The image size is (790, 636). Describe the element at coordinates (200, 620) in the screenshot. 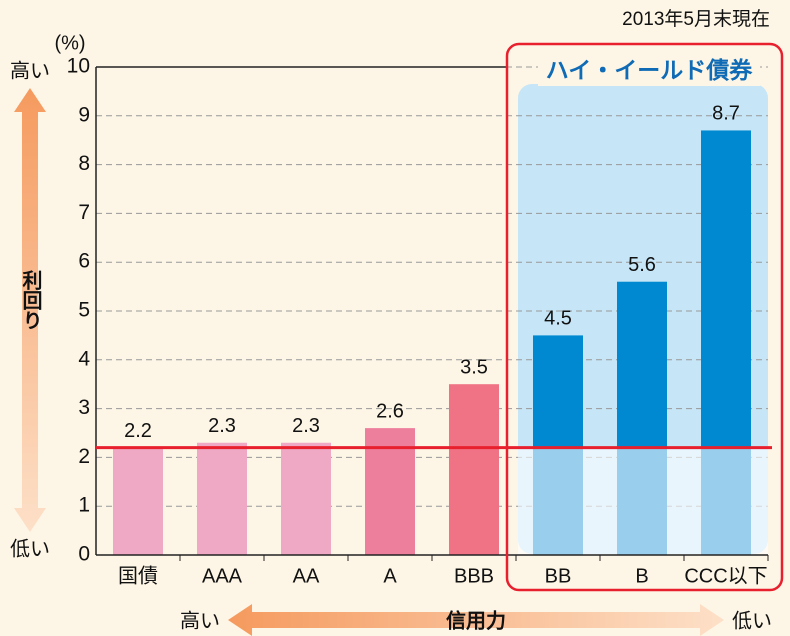

I see `x-high: 高い` at that location.